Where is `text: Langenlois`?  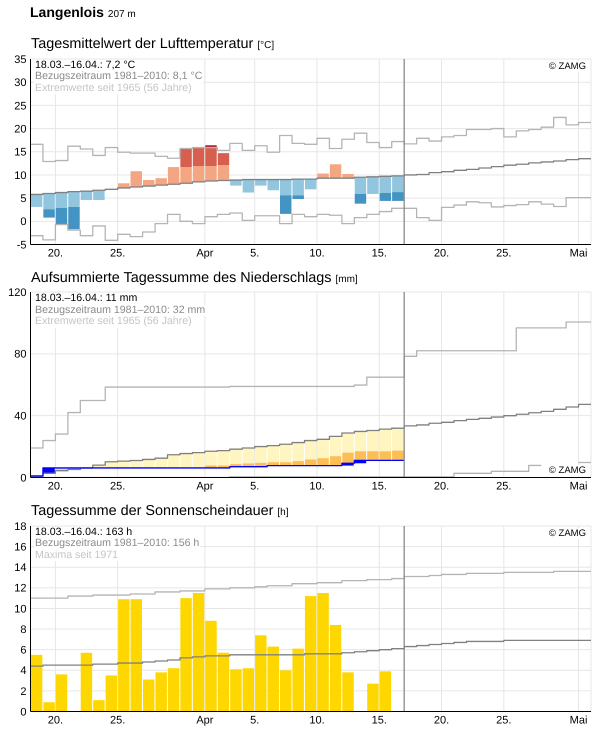
text: Langenlois is located at coordinates (67, 12).